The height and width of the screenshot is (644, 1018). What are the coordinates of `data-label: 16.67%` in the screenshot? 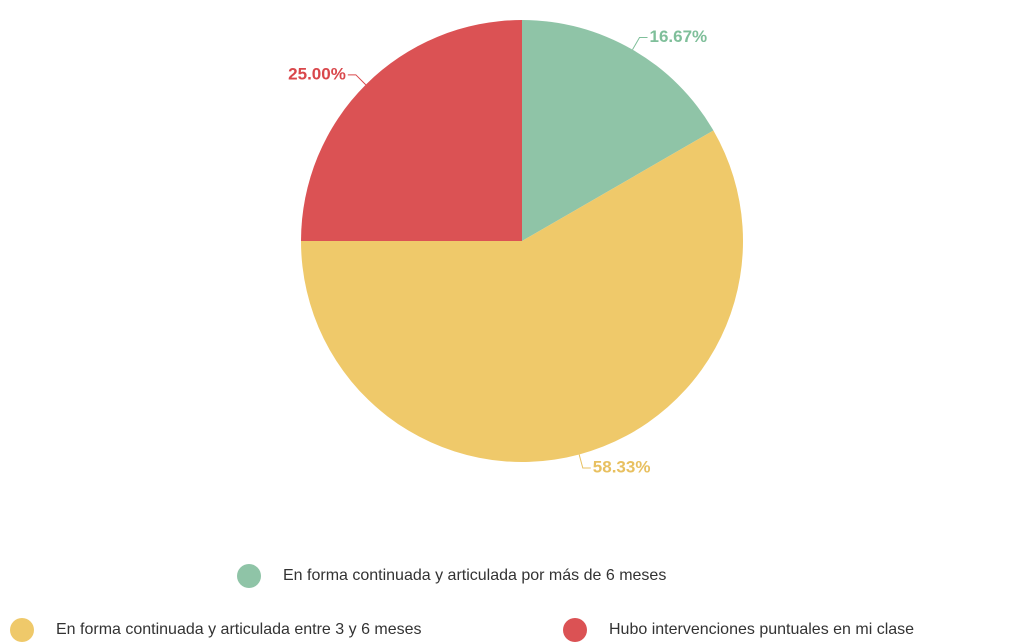 It's located at (679, 36).